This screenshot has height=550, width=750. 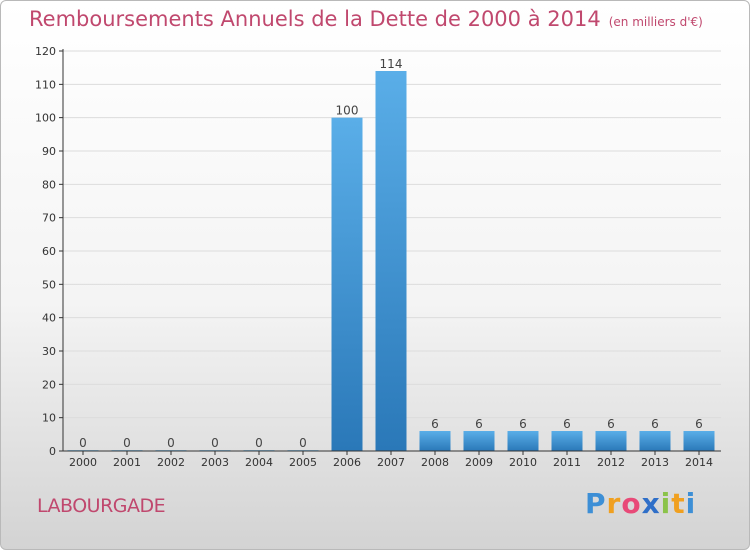 What do you see at coordinates (596, 503) in the screenshot?
I see `logo-letter: P` at bounding box center [596, 503].